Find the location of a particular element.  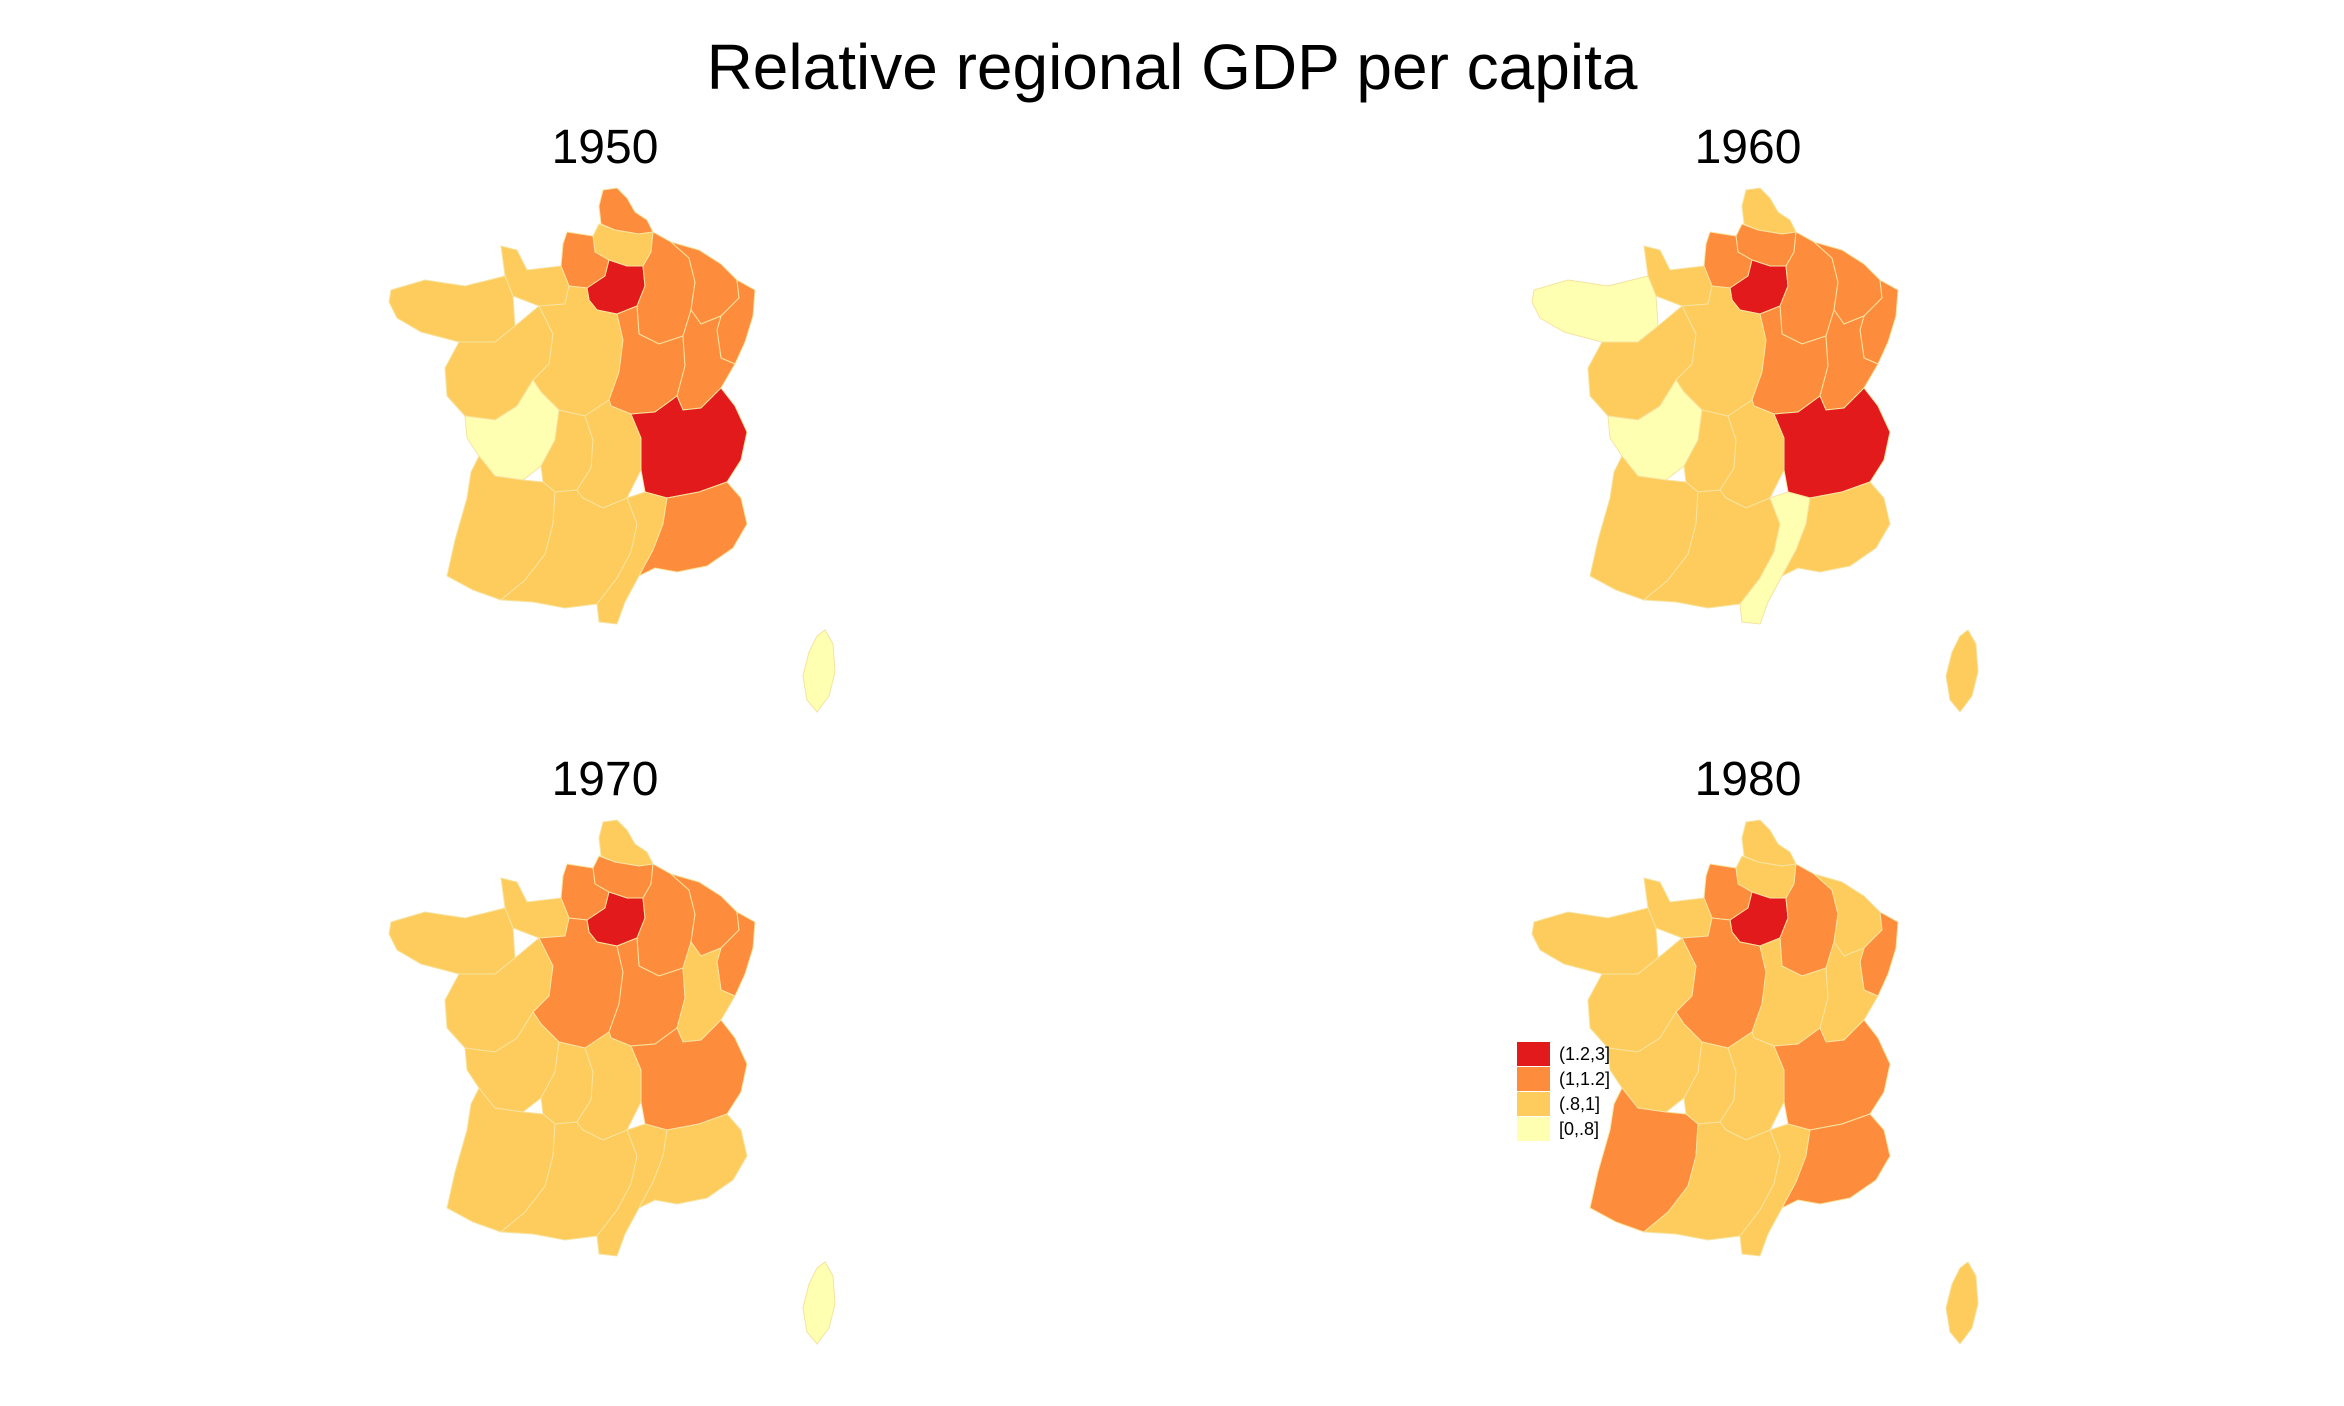

chart-title: Relative regional GDP per capita is located at coordinates (1172, 67).